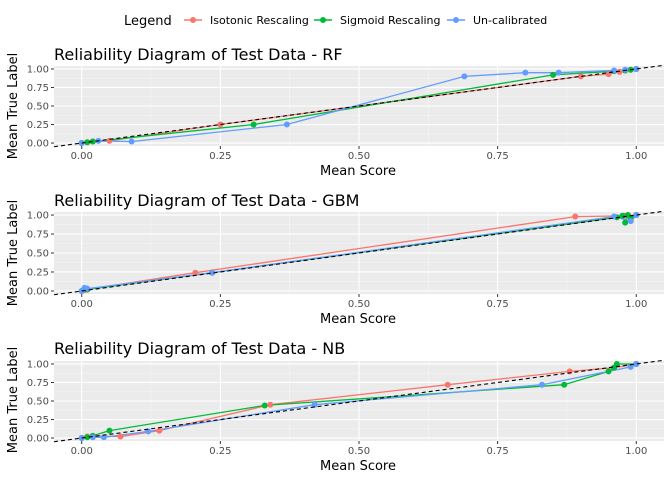 This screenshot has height=484, width=672. Describe the element at coordinates (206, 200) in the screenshot. I see `panel-gbm-title: Reliability Diagram of Test Data - GBM` at that location.